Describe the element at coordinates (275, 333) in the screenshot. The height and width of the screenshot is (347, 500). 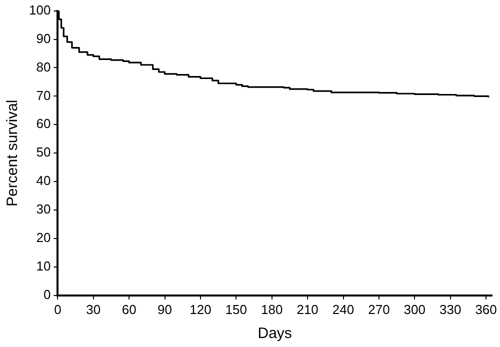
I see `x-axis-title: Days` at that location.